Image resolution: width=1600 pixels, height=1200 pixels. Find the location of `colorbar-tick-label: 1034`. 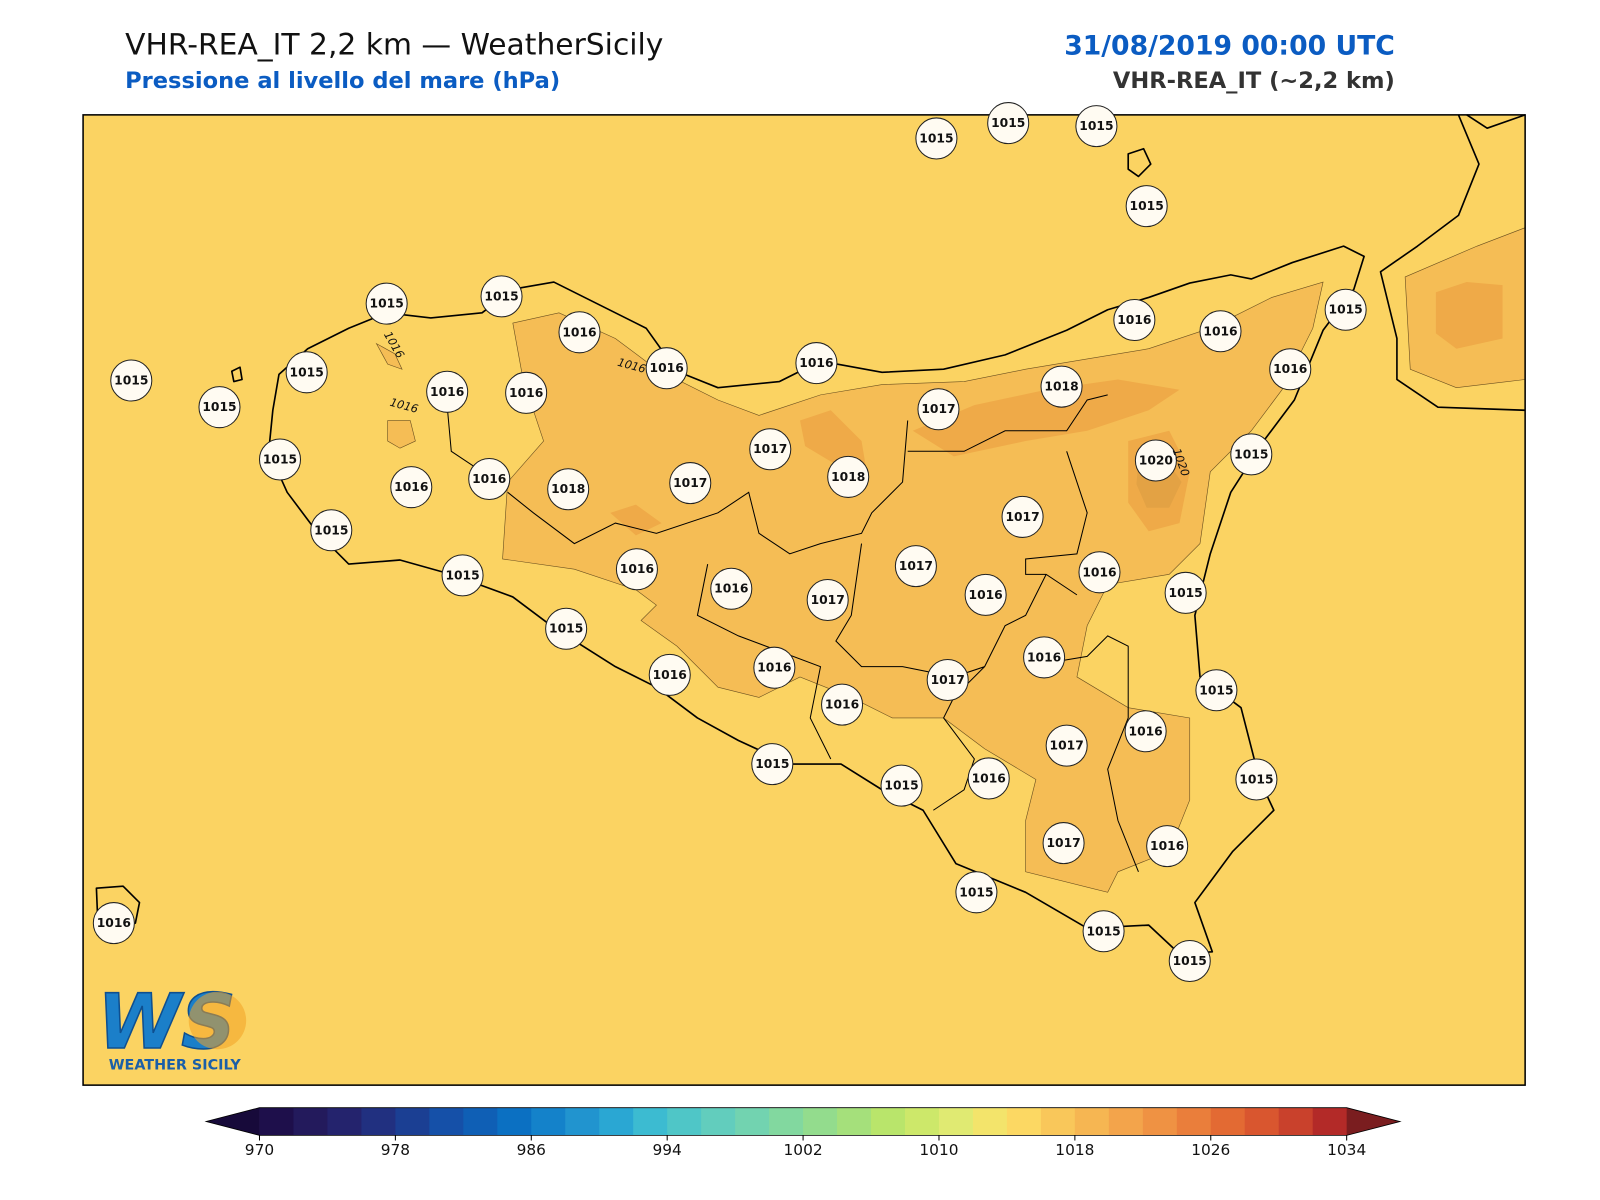

colorbar-tick-label: 1034 is located at coordinates (1346, 1150).